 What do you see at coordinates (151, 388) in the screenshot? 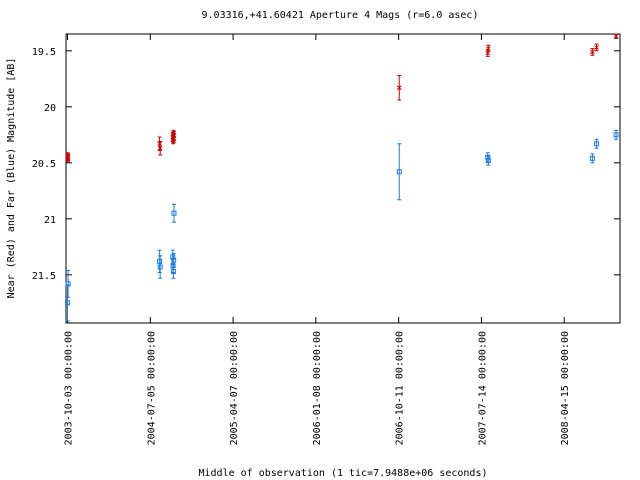
I see `x-tick-label: 2004-07-05 00:00:00` at bounding box center [151, 388].